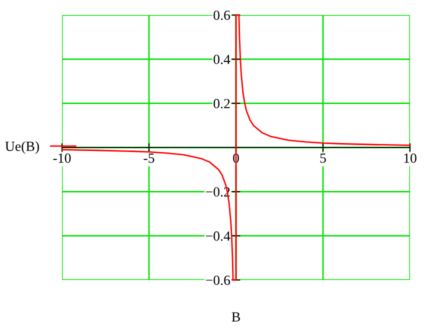 The image size is (444, 326). What do you see at coordinates (222, 59) in the screenshot?
I see `y-tick-label: 0.4` at bounding box center [222, 59].